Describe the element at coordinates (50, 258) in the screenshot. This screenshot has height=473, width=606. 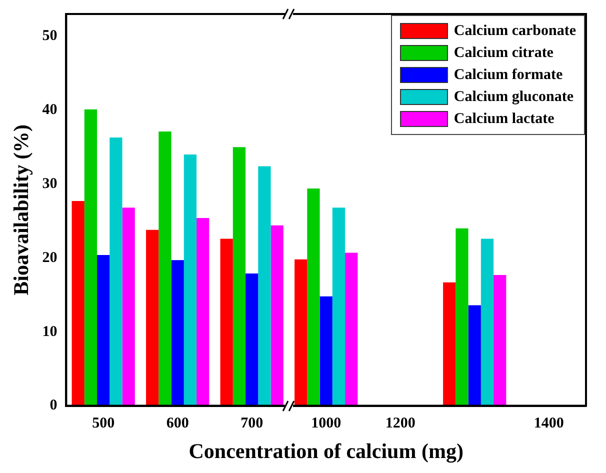
I see `y-tick-label: 20` at that location.